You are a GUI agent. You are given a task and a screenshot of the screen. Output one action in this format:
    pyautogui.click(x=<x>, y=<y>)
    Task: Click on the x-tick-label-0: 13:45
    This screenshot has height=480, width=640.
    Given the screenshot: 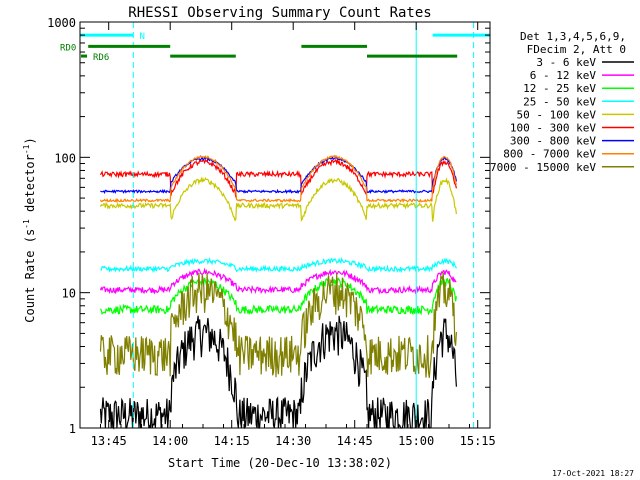 What is the action you would take?
    pyautogui.click(x=109, y=441)
    